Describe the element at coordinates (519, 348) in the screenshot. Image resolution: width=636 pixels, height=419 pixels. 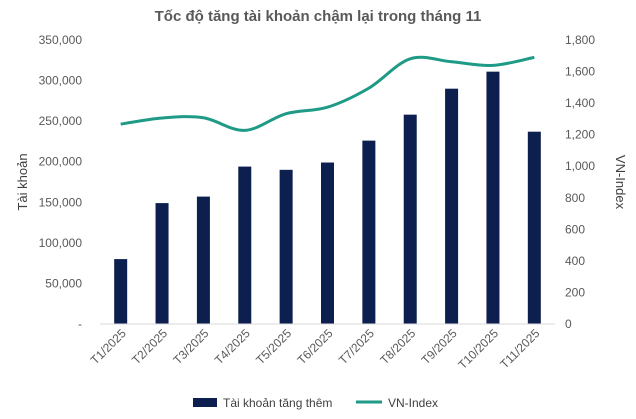
I see `x-tick-label: T11/2025` at that location.